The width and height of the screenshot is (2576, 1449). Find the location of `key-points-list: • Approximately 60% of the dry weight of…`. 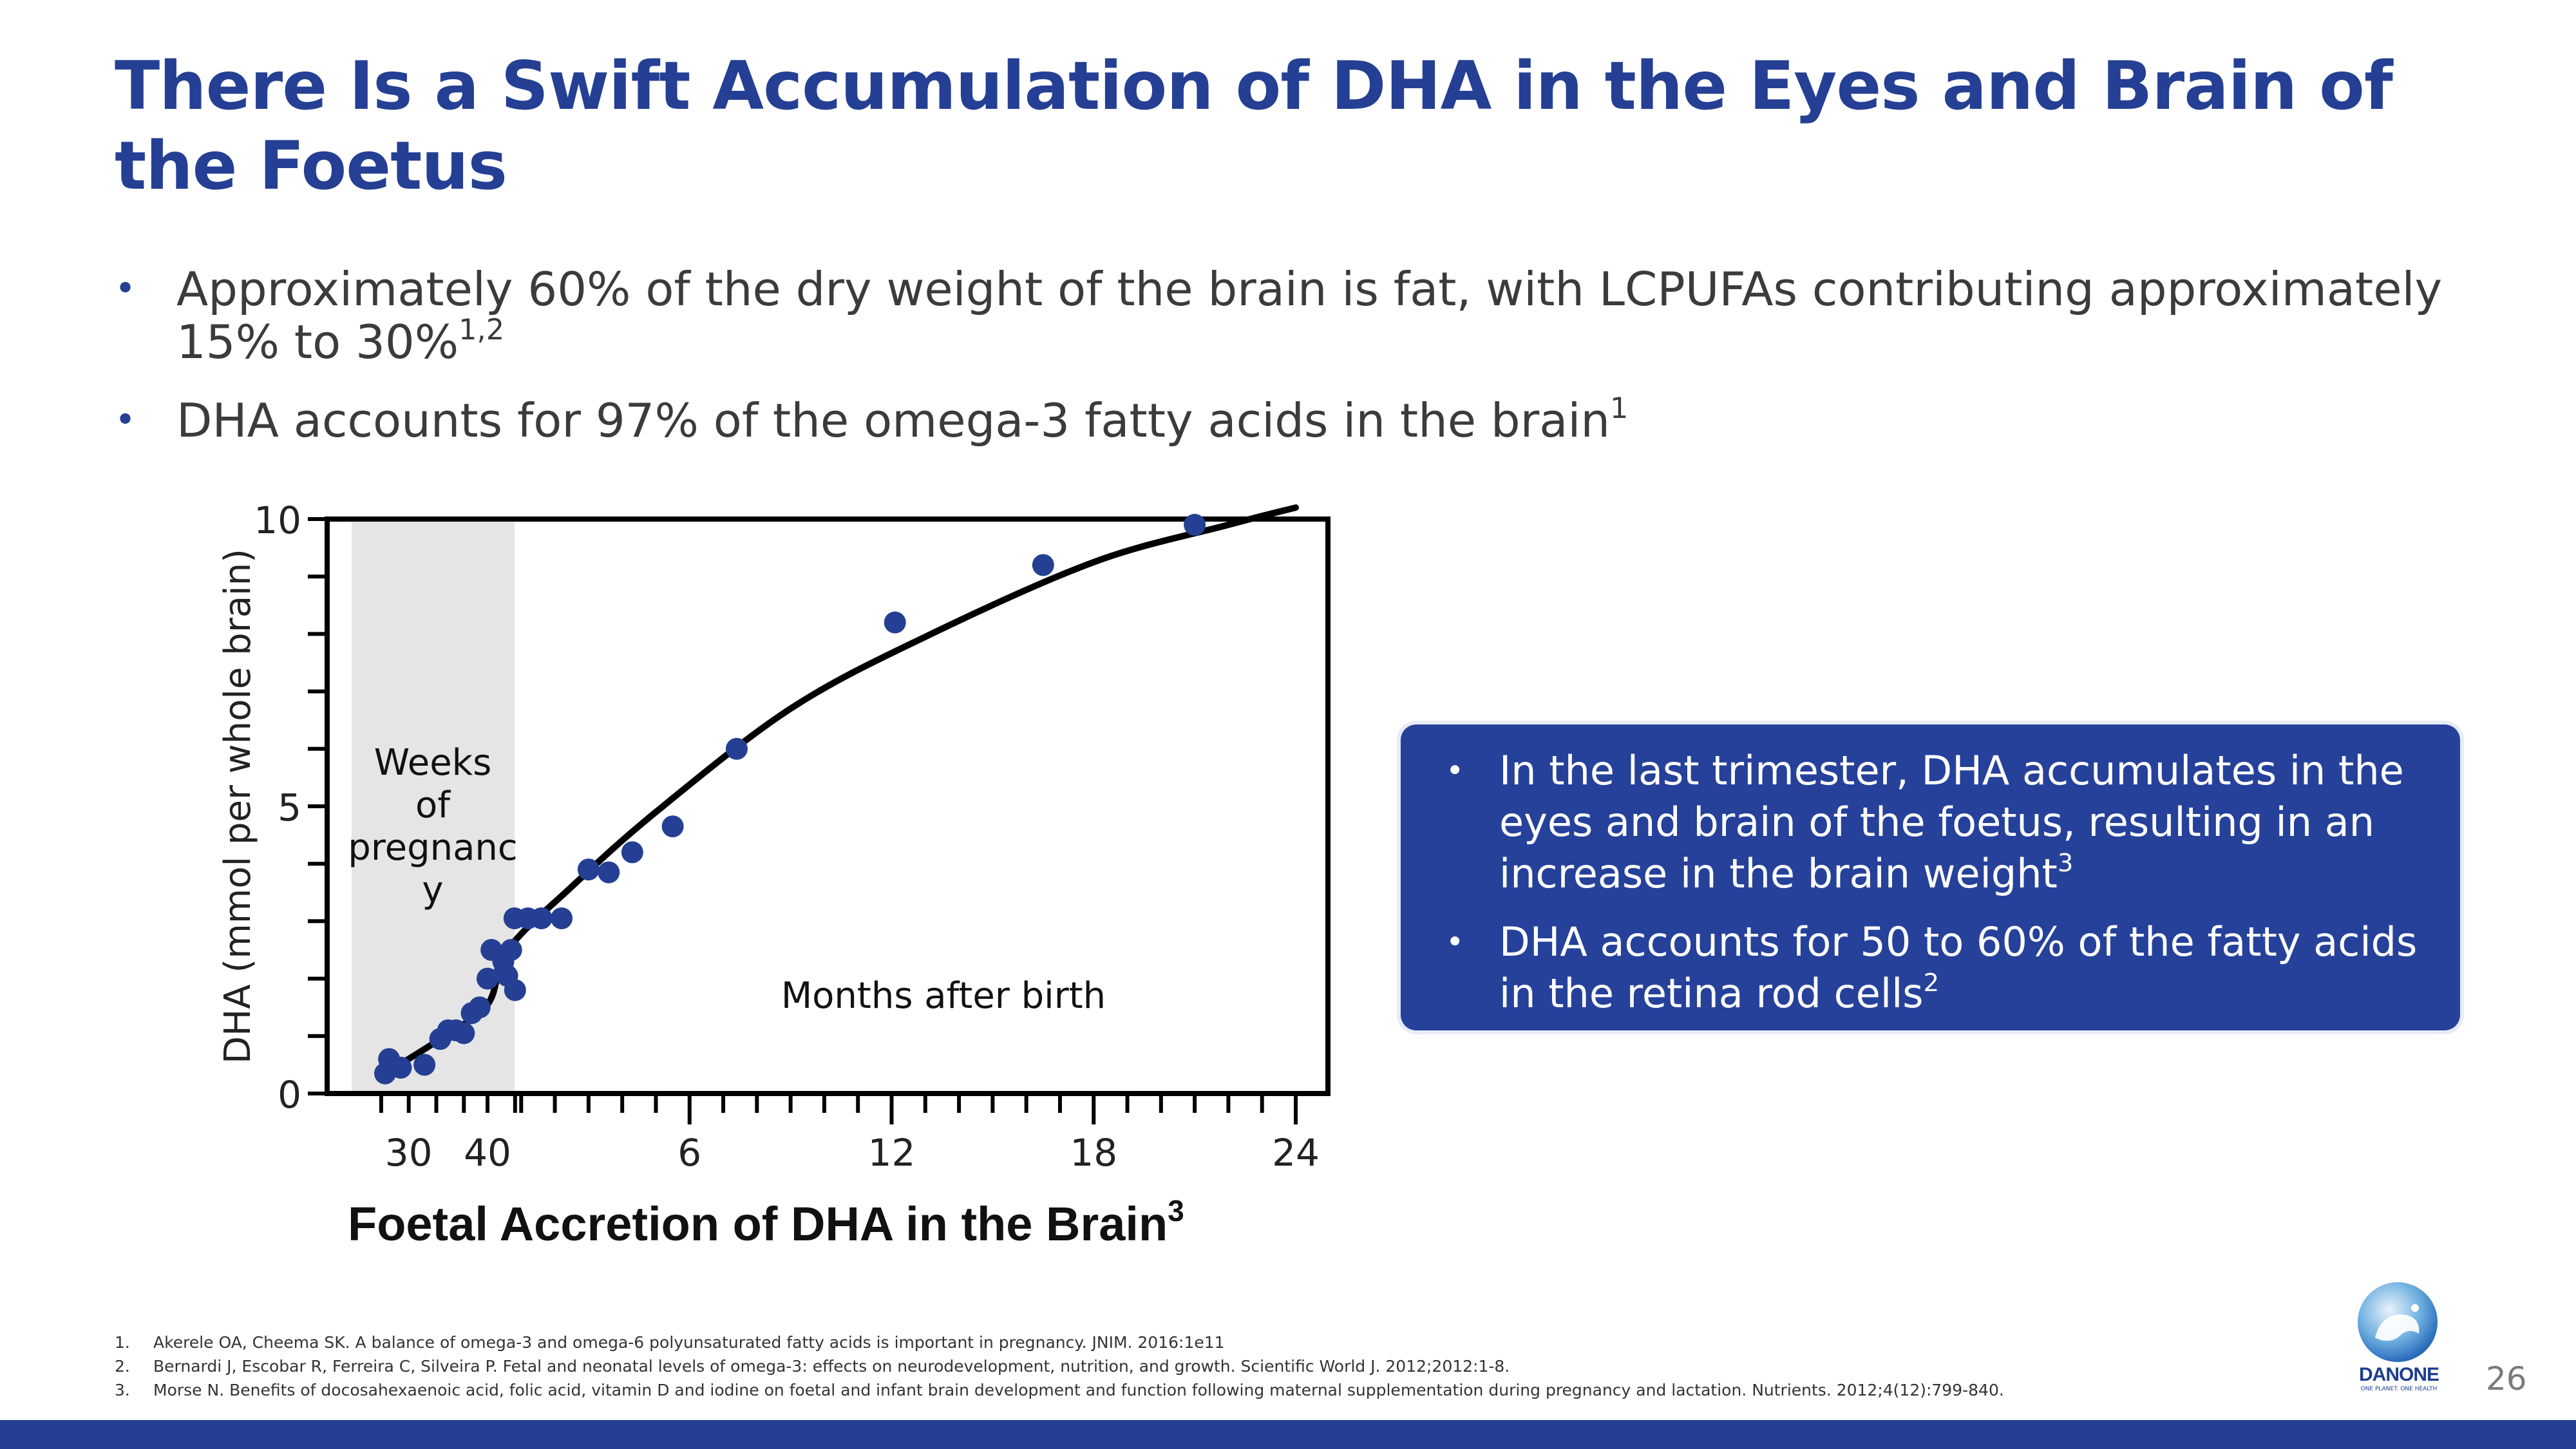

key-points-list: • Approximately 60% of the dry weight of… is located at coordinates (1281, 368).